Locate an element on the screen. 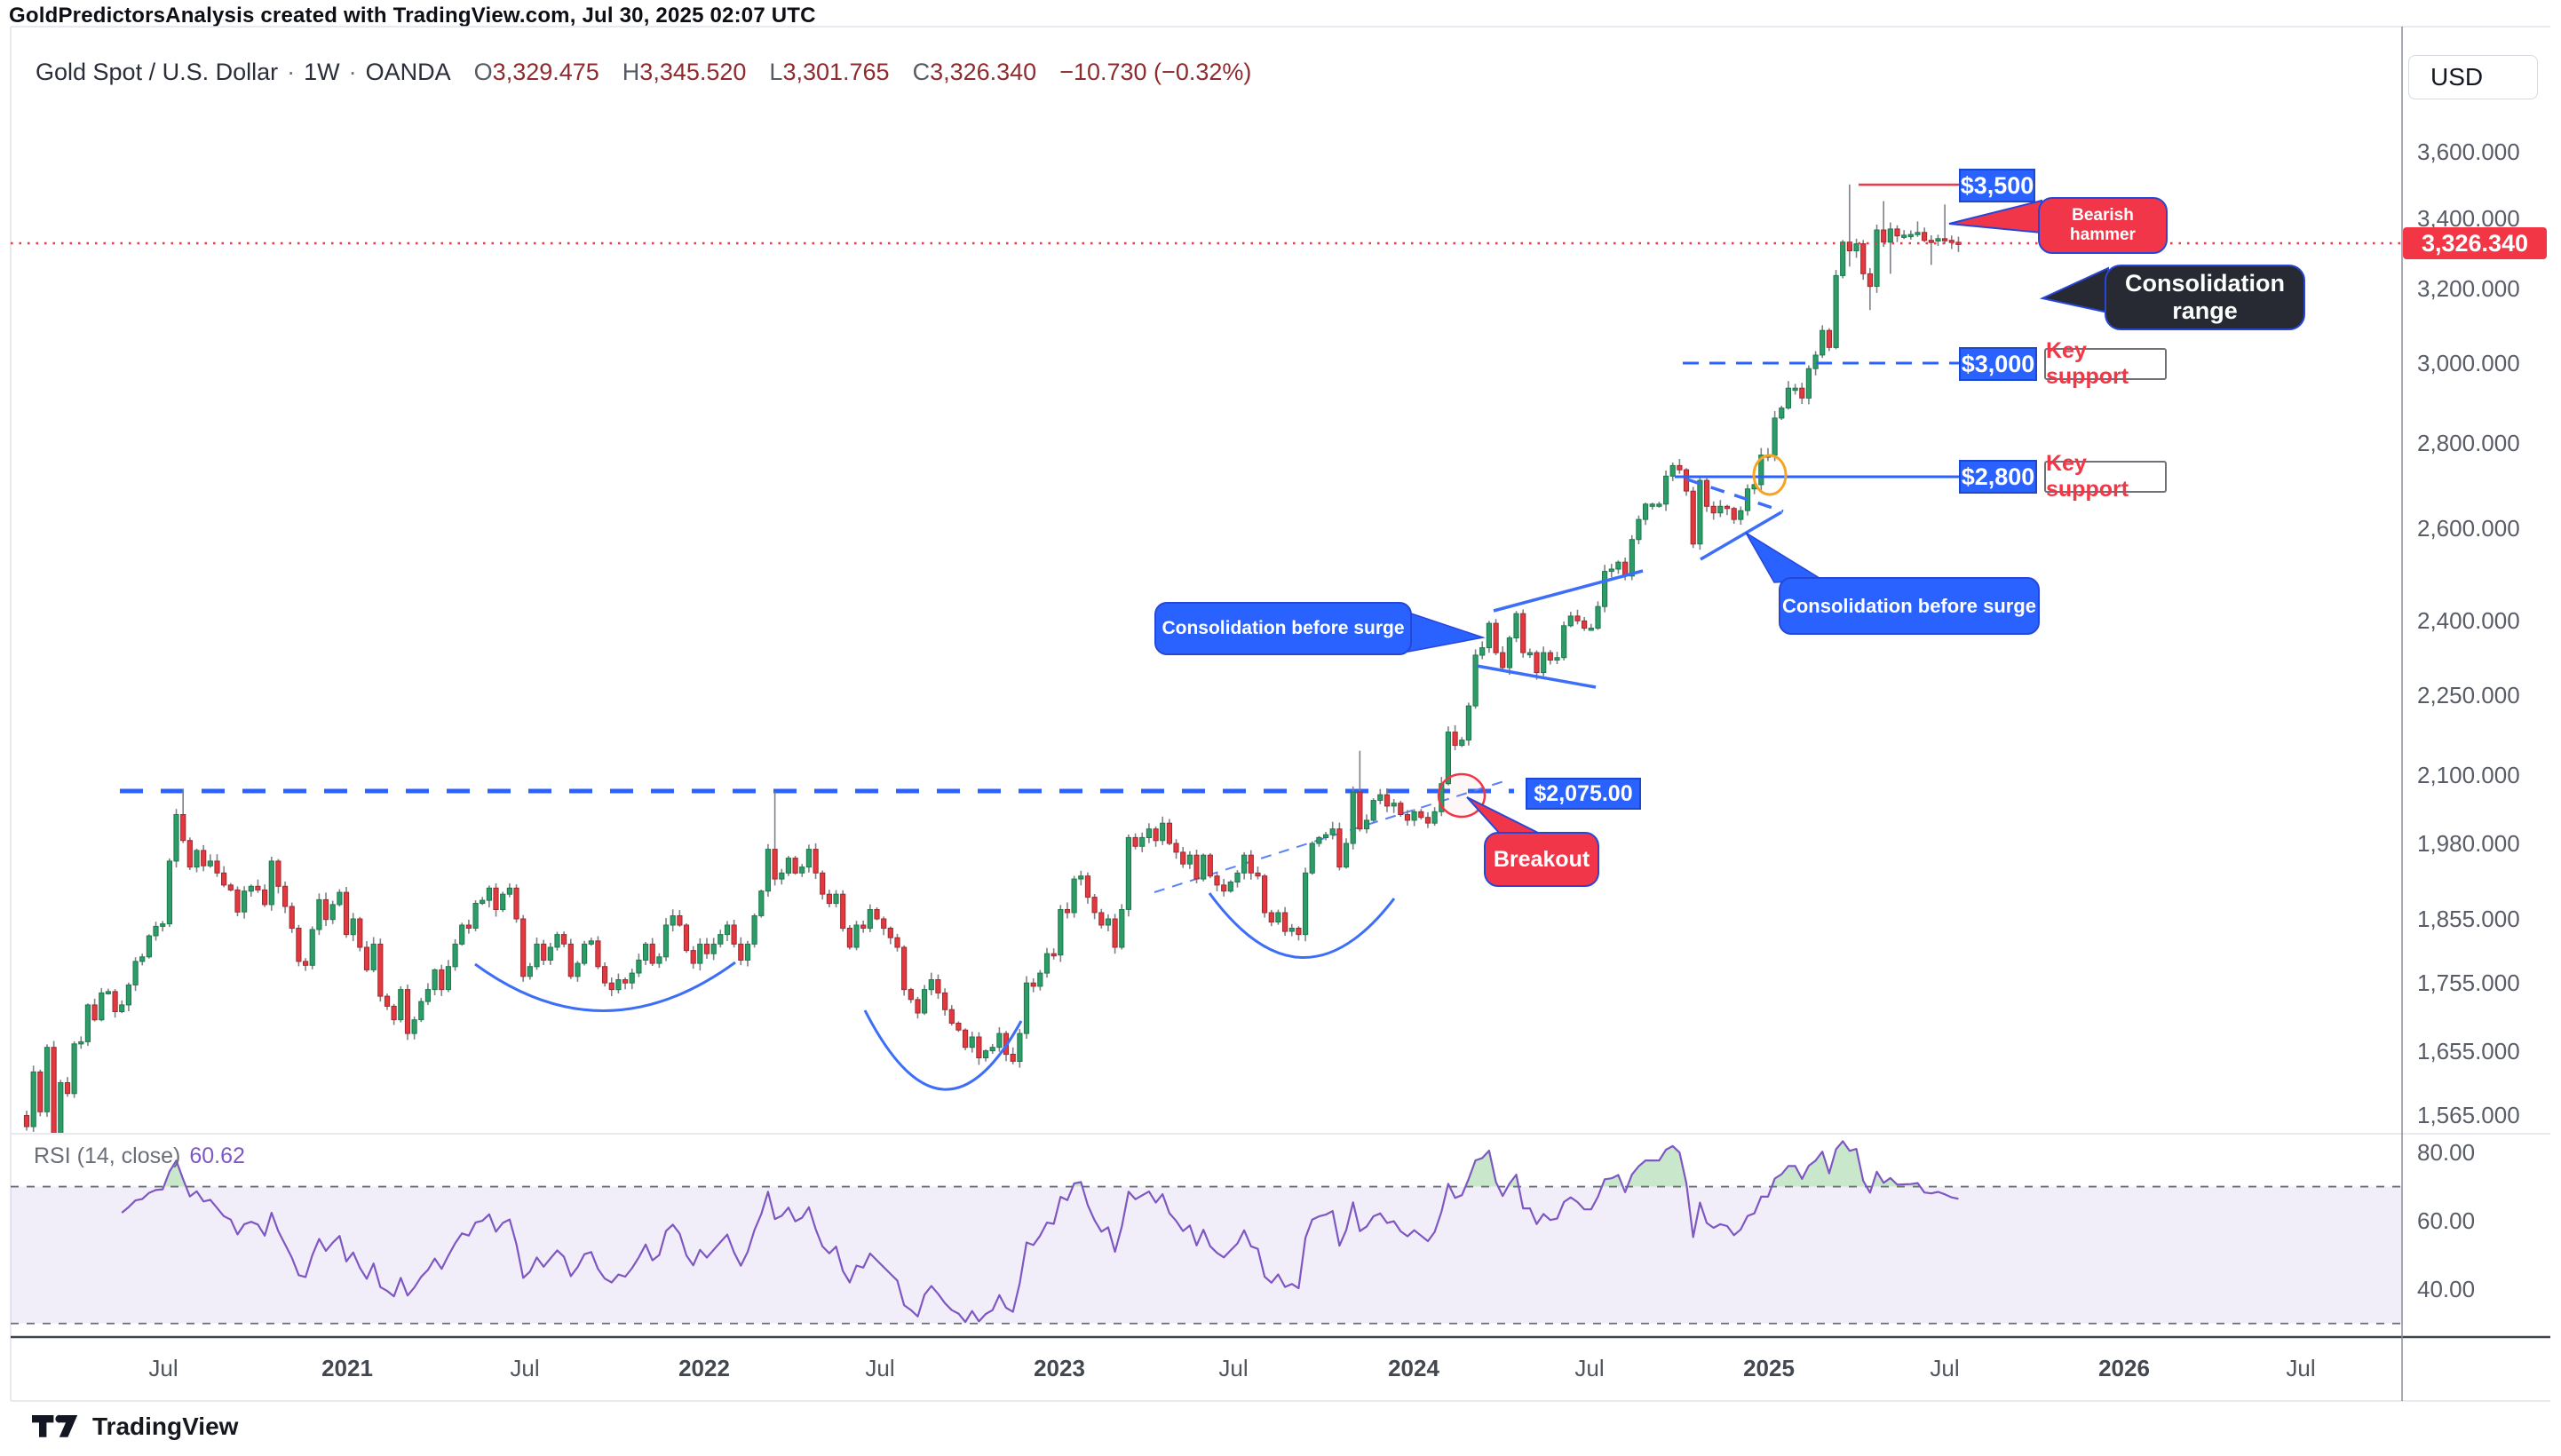  callout-breakout: Breakout is located at coordinates (1542, 859).